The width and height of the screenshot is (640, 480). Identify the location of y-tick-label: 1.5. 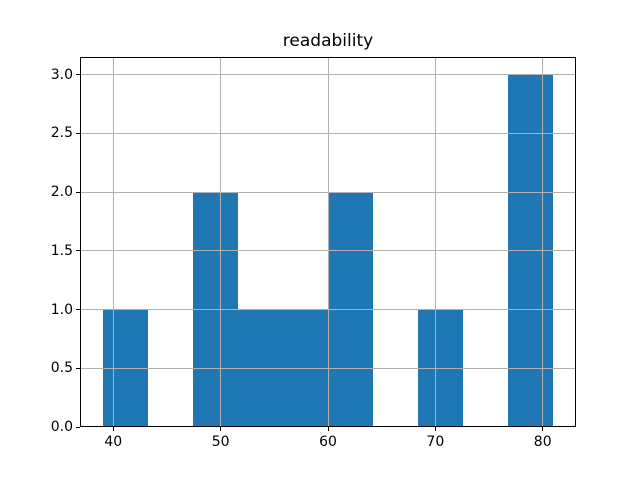
(61, 250).